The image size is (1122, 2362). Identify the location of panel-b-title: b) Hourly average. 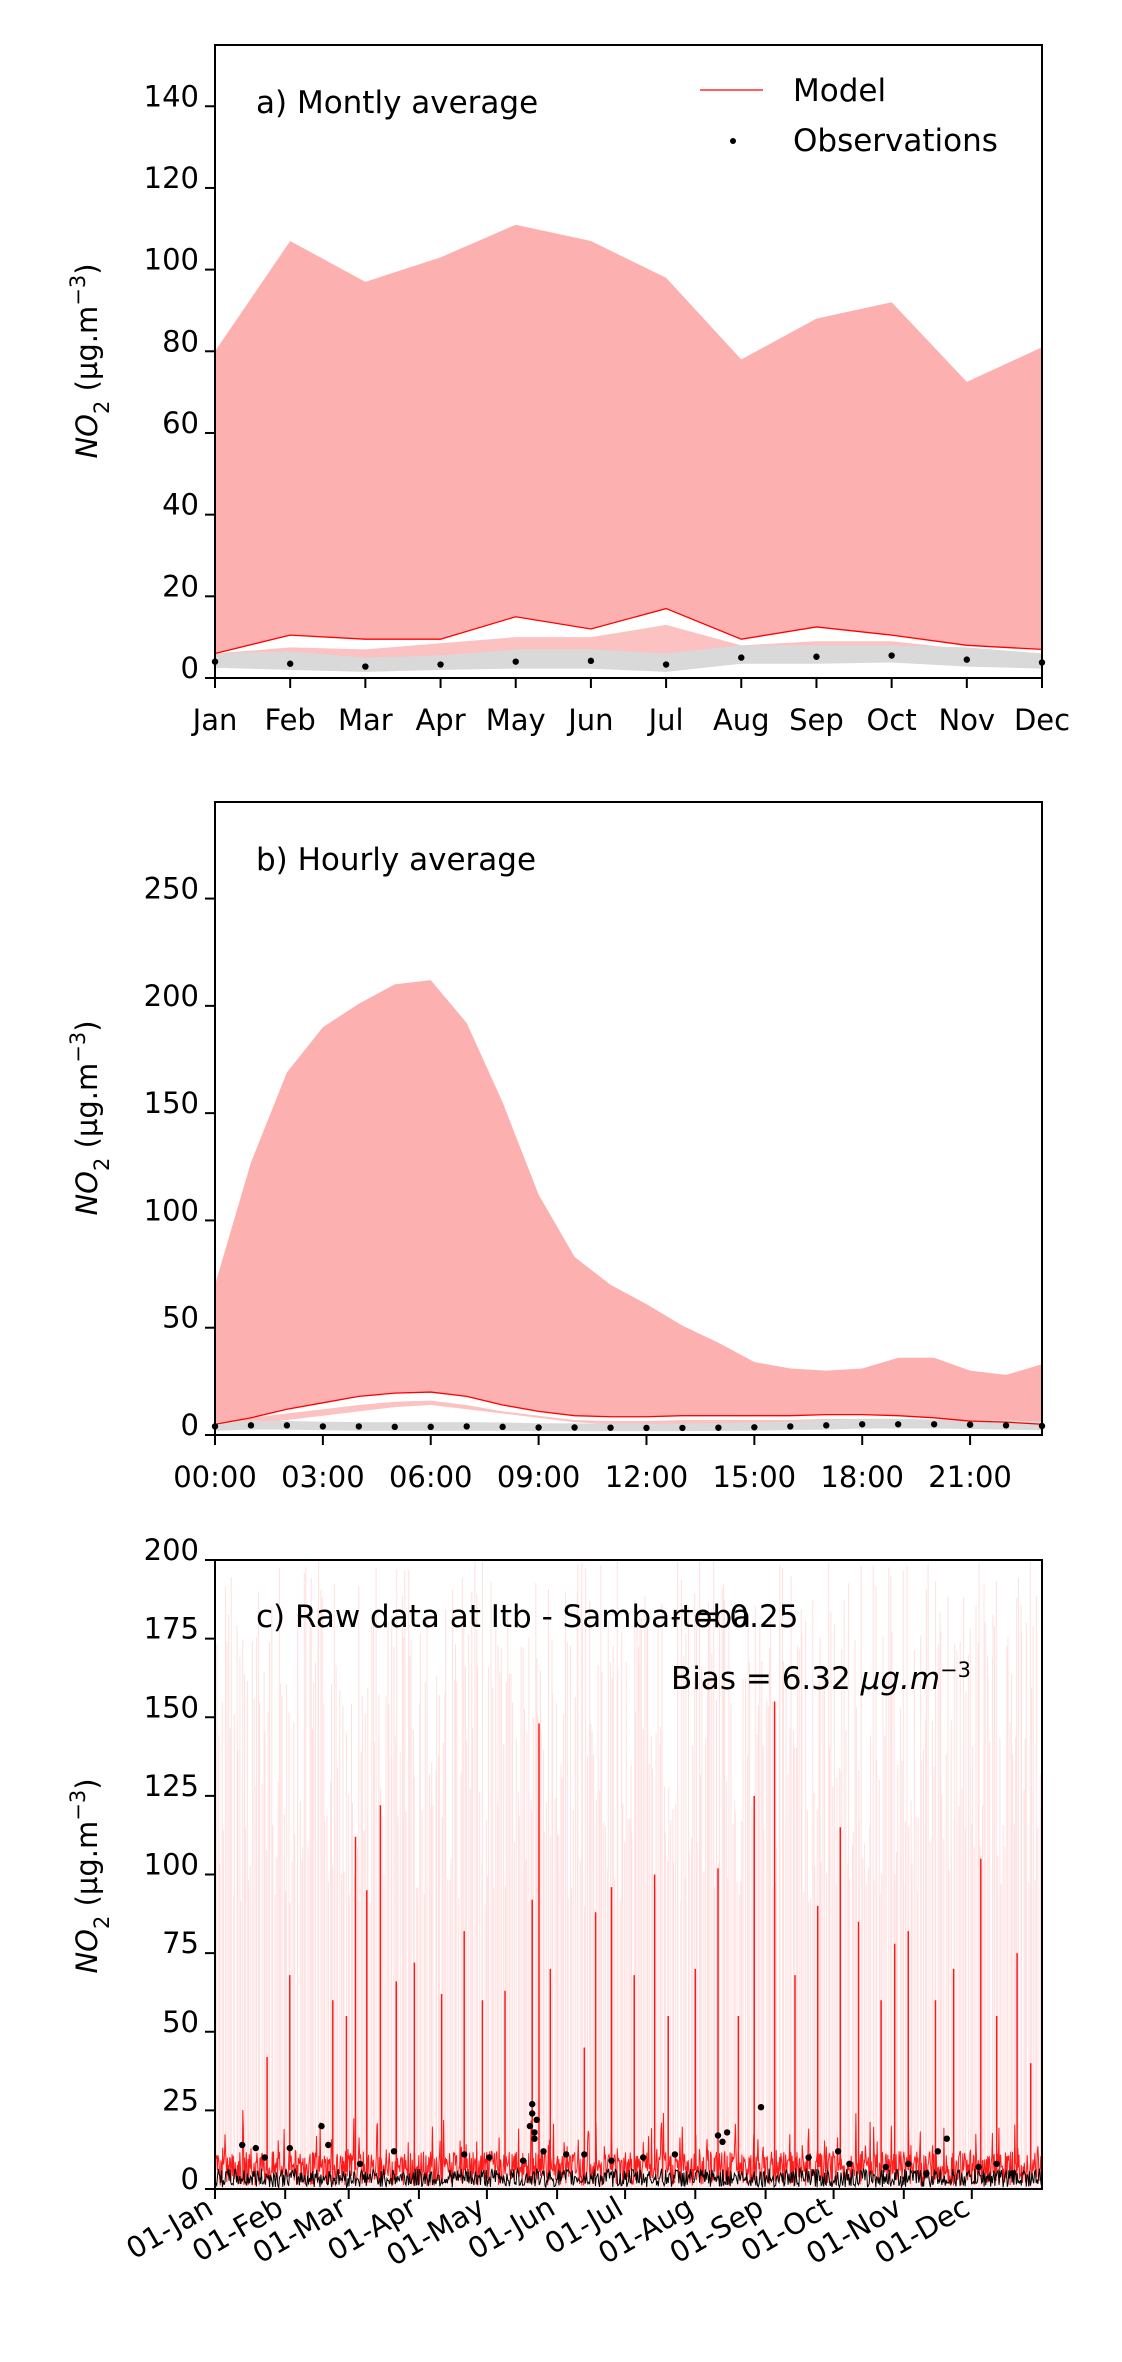
(396, 860).